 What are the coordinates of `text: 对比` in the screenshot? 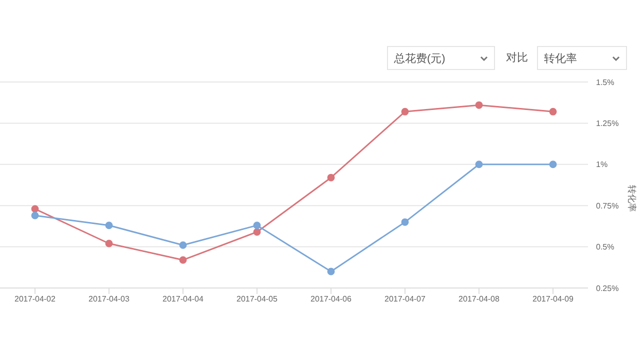 It's located at (517, 58).